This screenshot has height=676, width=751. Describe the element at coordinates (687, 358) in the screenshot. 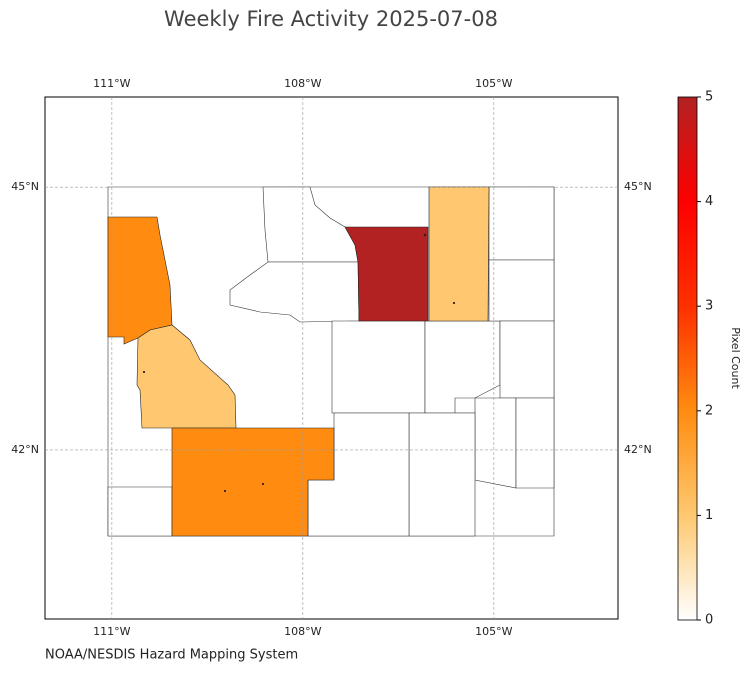

I see `colorbar` at that location.